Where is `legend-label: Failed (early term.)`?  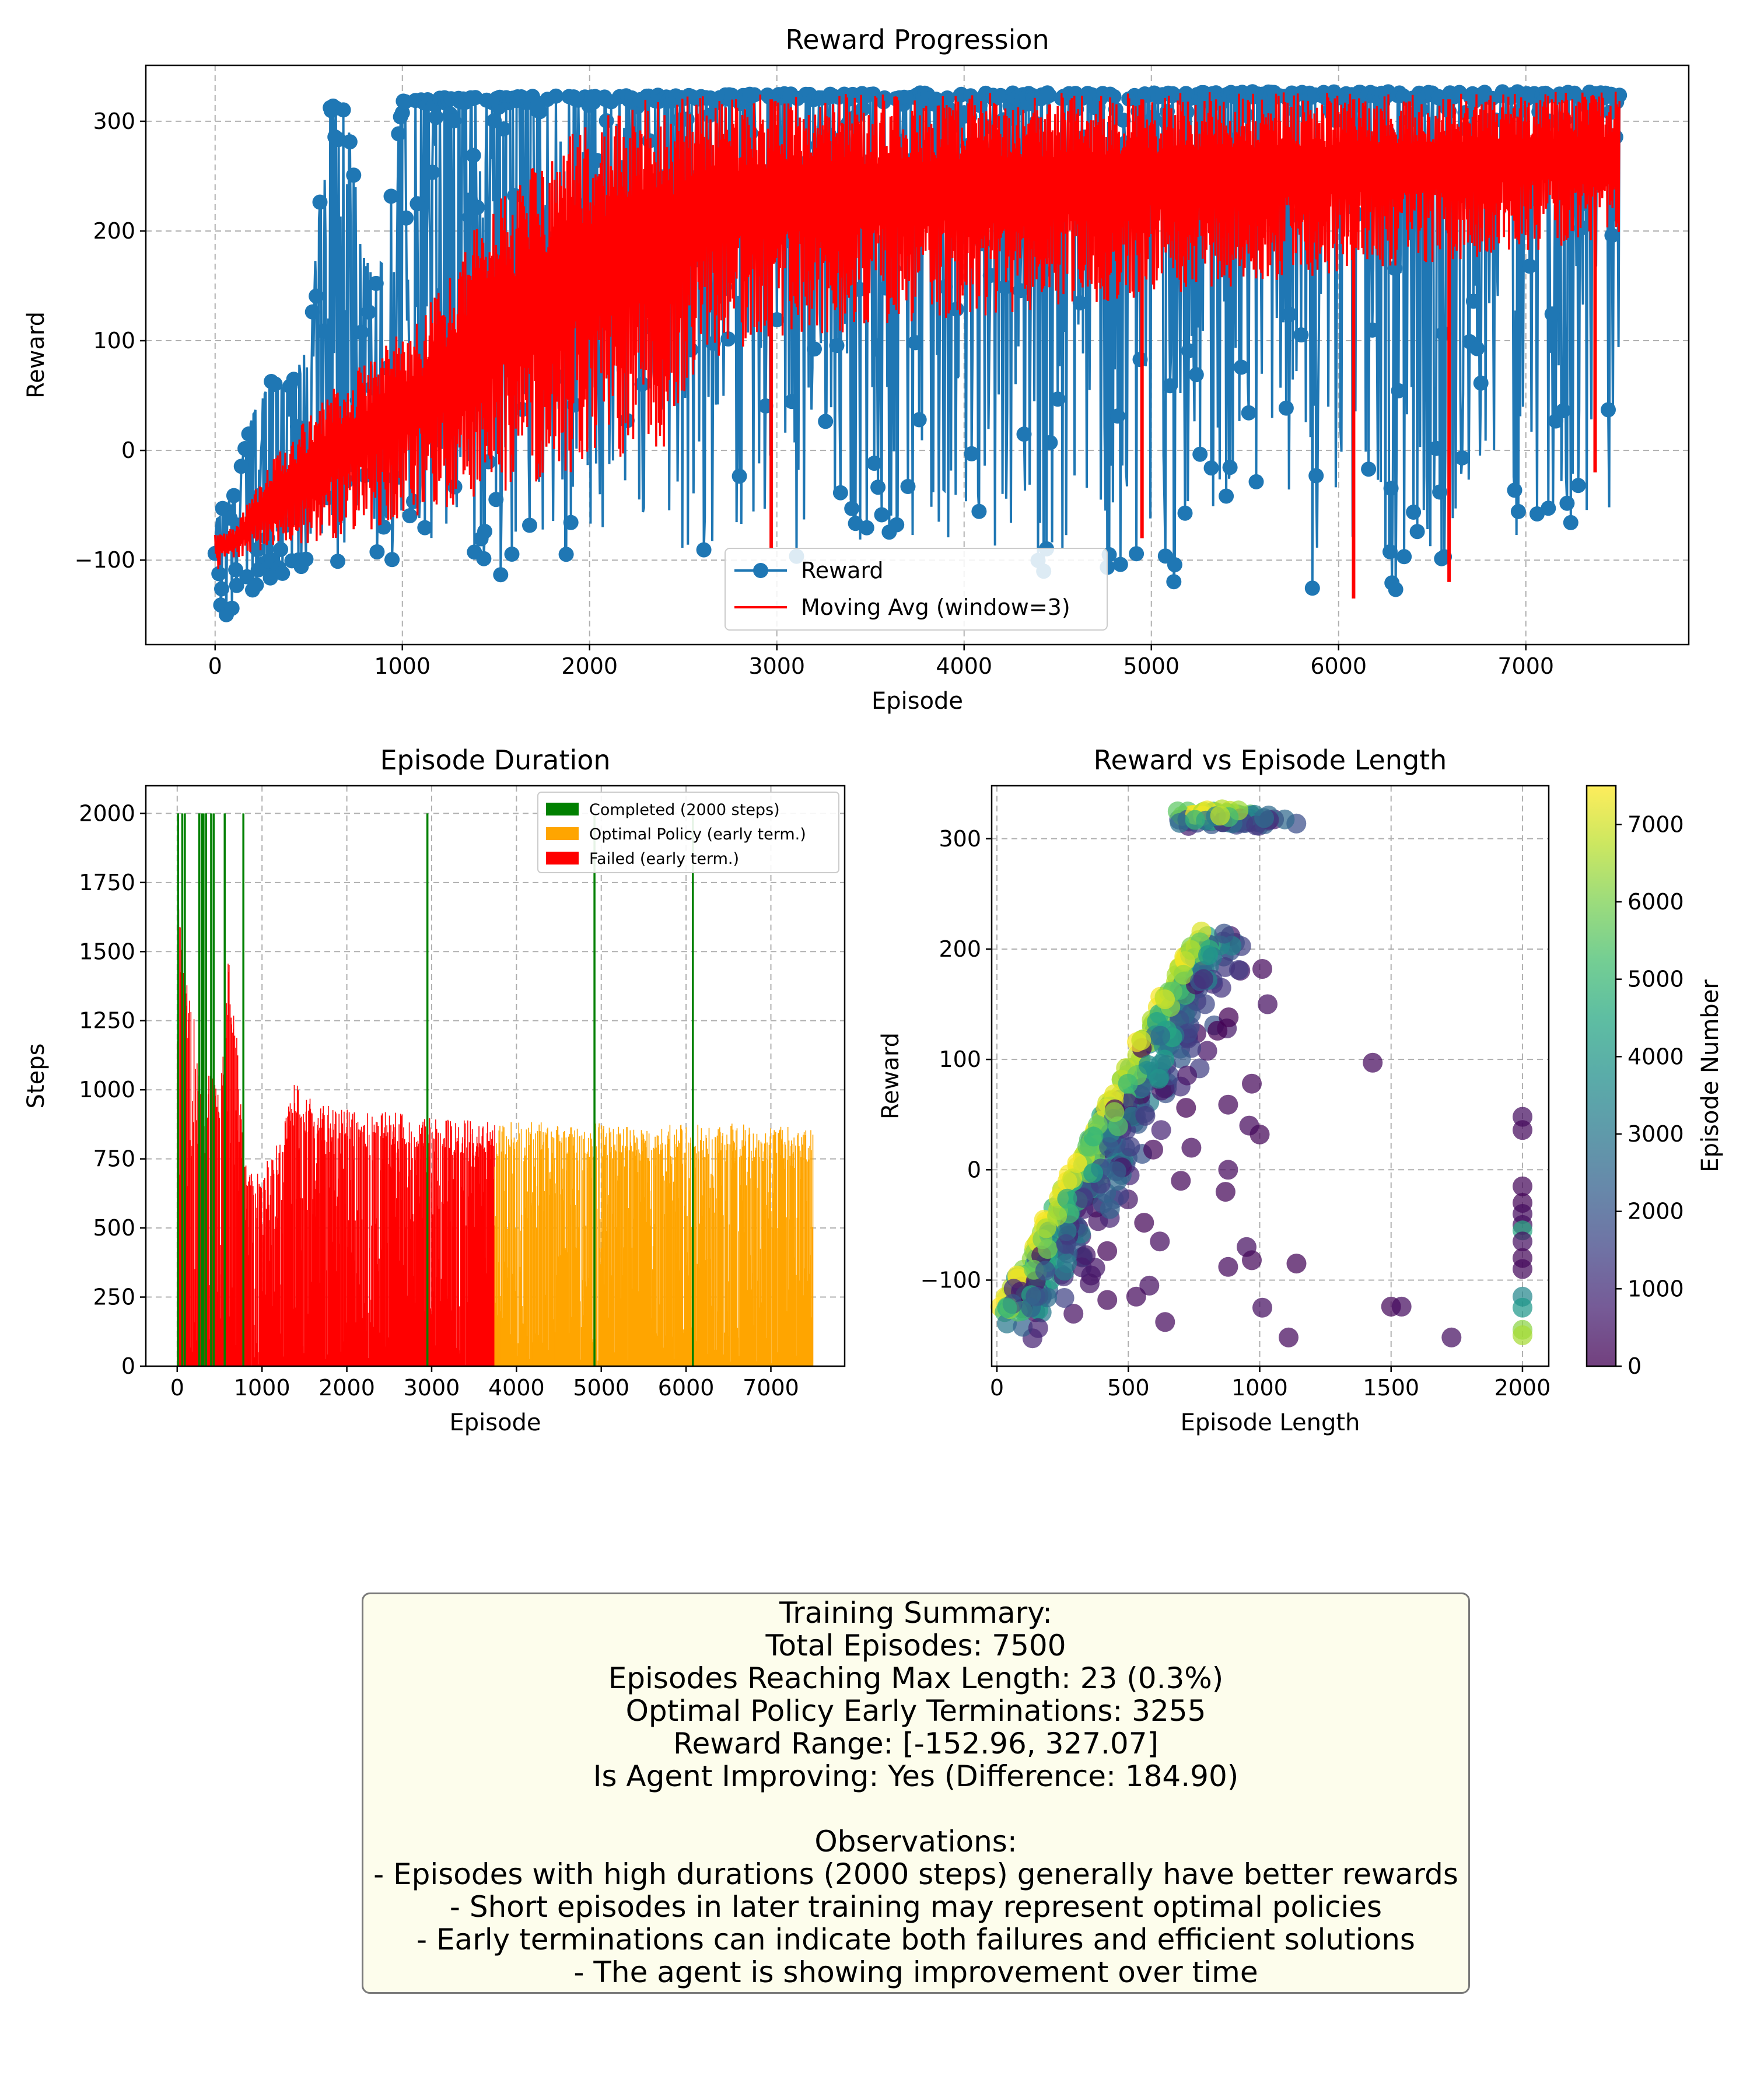
legend-label: Failed (early term.) is located at coordinates (664, 859).